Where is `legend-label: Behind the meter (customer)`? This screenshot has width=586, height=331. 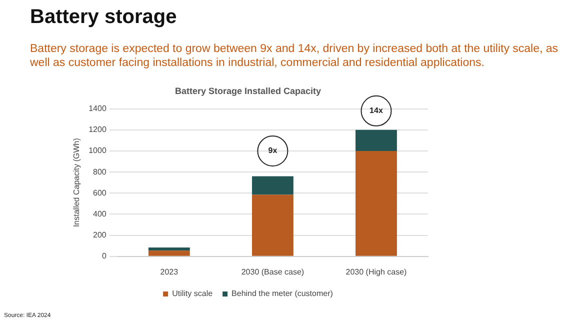
legend-label: Behind the meter (customer) is located at coordinates (283, 293).